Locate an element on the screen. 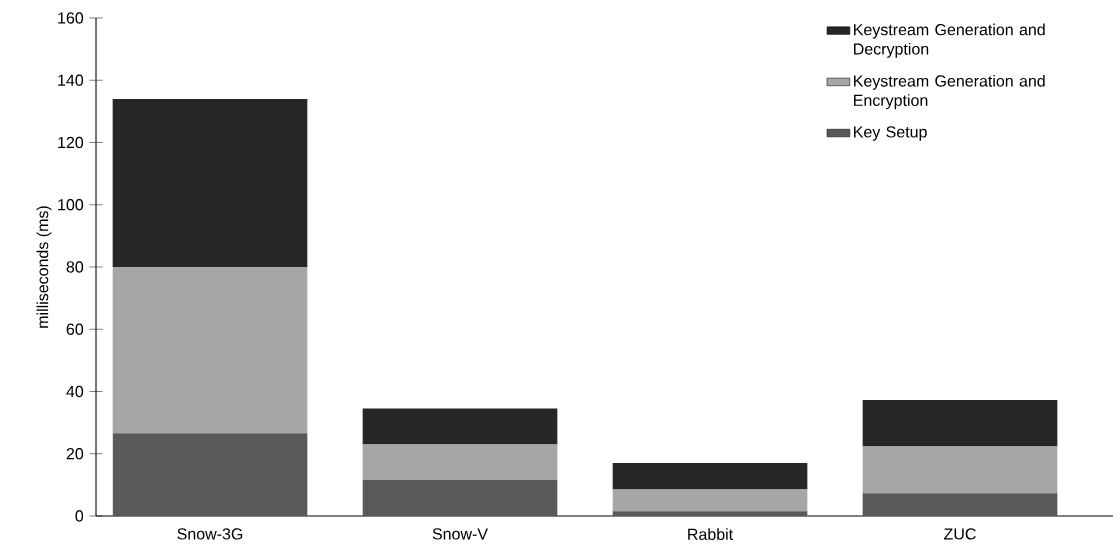 The image size is (1120, 559). y-tick-label: 100 is located at coordinates (71, 205).